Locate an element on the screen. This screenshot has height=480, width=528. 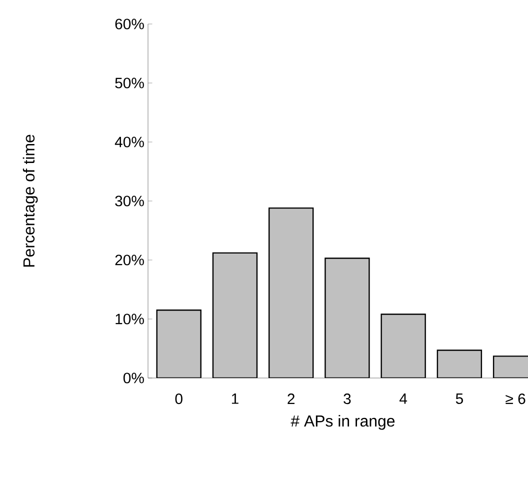
x-tick-label: ≥ 6 is located at coordinates (516, 399).